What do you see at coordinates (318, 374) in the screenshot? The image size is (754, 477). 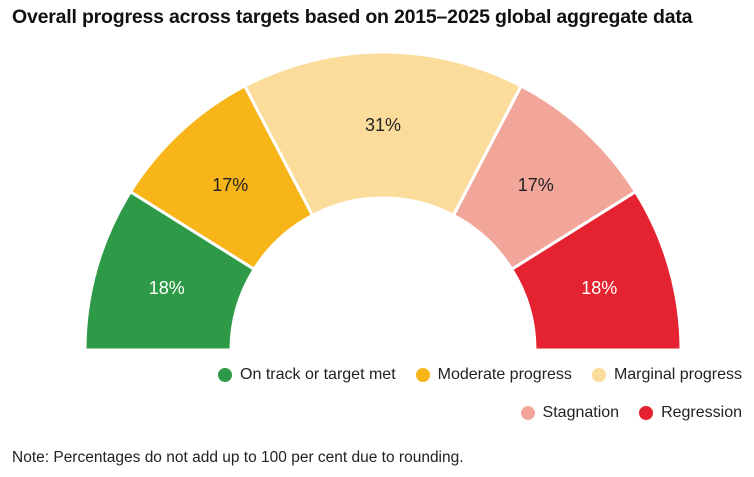 I see `legend-label-on-track: On track or target met` at bounding box center [318, 374].